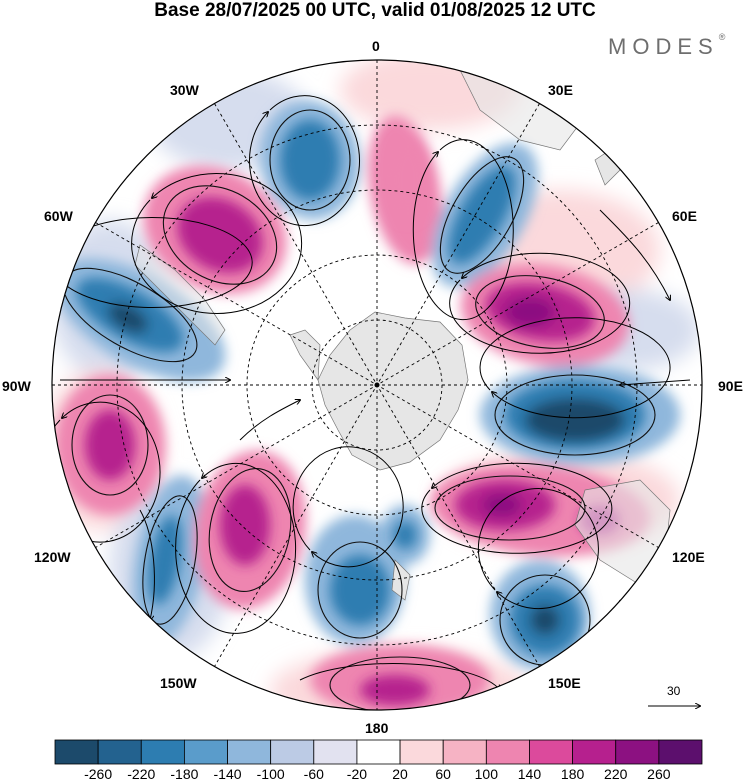  What do you see at coordinates (564, 683) in the screenshot?
I see `lon-label-150e: 150E` at bounding box center [564, 683].